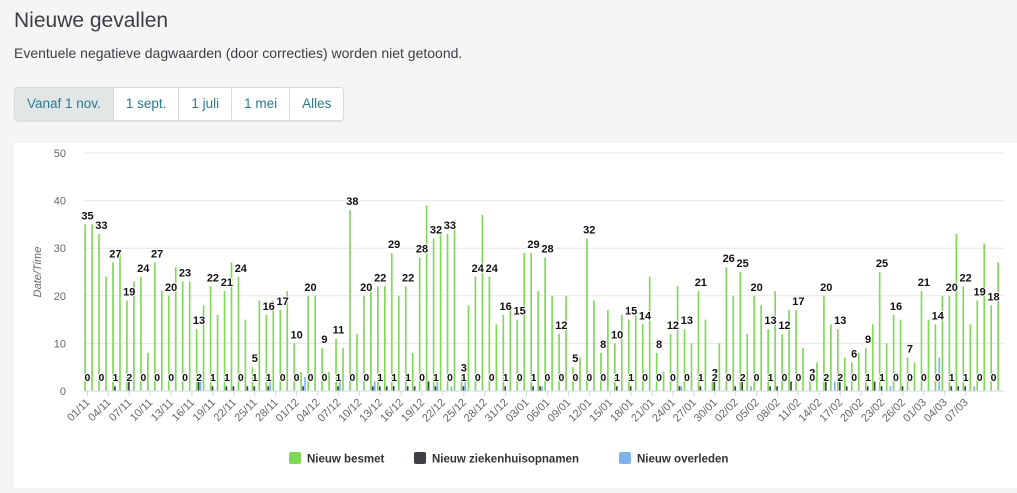 The height and width of the screenshot is (493, 1017). What do you see at coordinates (64, 104) in the screenshot?
I see `tab-from-1-nov: Vanaf 1 nov.` at bounding box center [64, 104].